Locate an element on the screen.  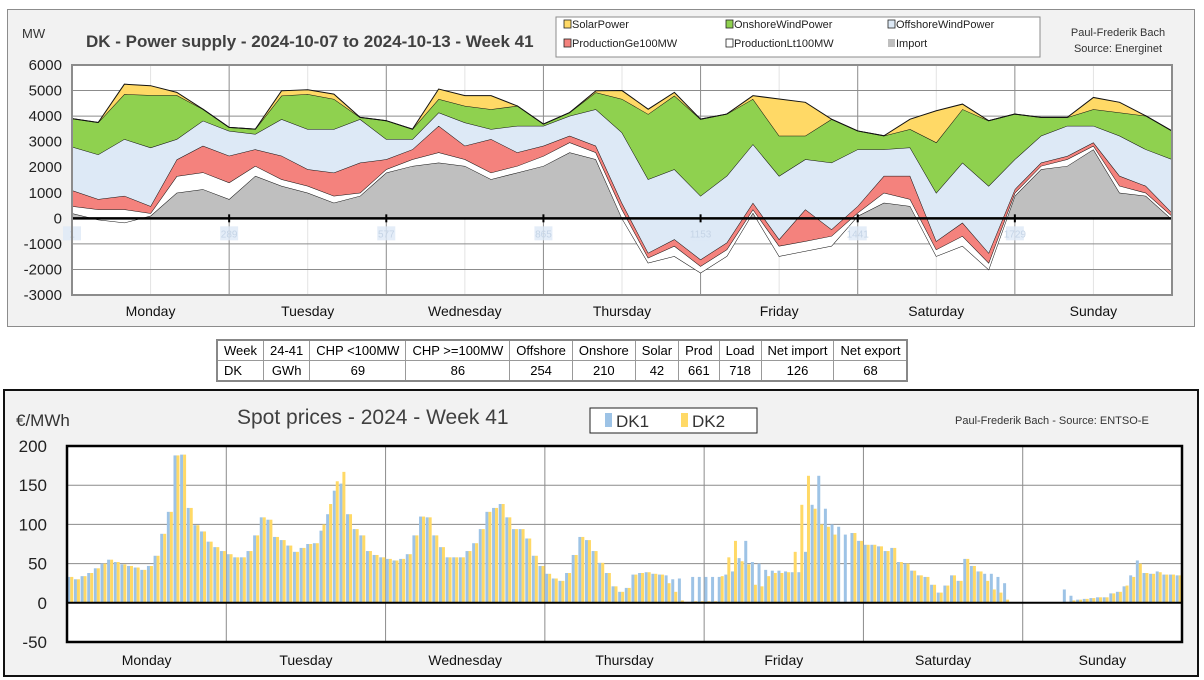
table-header-cell: Net import is located at coordinates (797, 350).